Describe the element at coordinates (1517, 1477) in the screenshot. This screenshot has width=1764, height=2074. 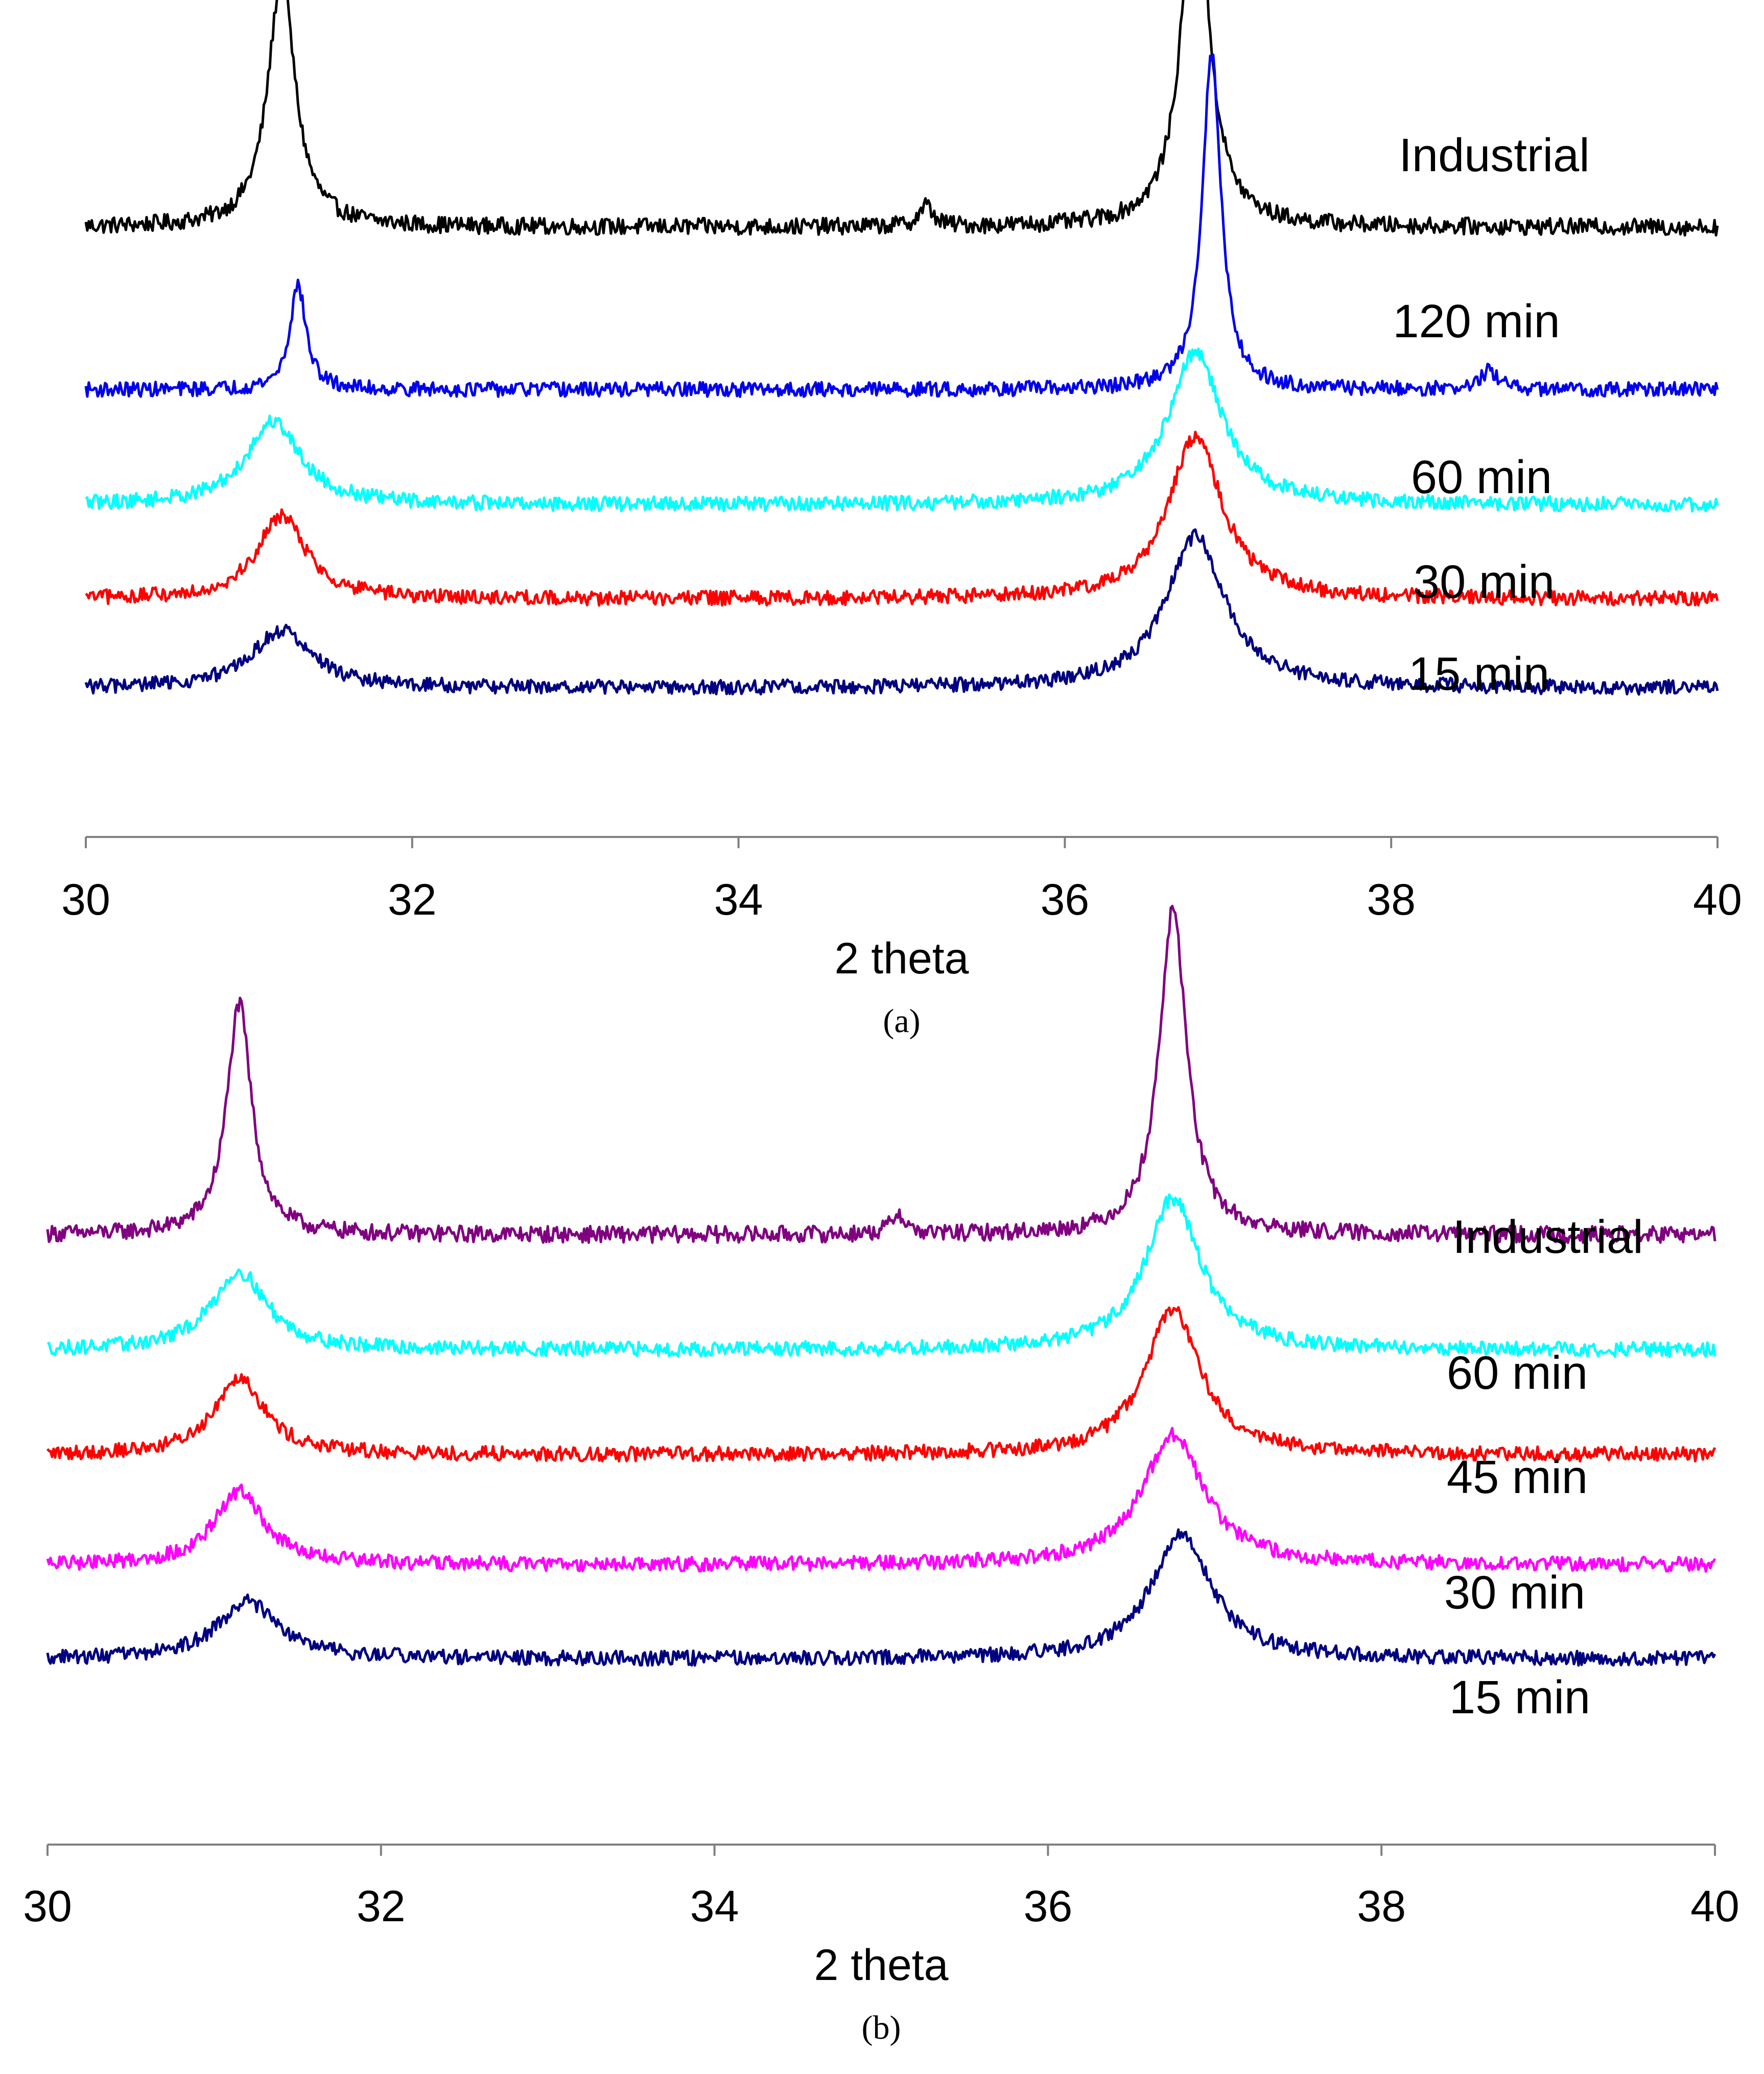
I see `series-label: 45 min` at that location.